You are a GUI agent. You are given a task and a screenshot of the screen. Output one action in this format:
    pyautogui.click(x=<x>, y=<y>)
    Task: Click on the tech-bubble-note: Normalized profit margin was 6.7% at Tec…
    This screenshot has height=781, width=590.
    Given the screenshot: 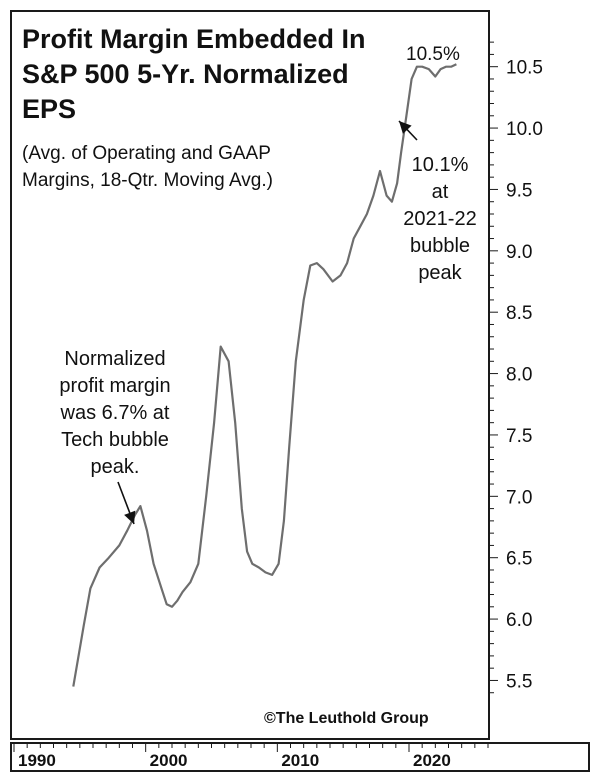 What is the action you would take?
    pyautogui.click(x=115, y=413)
    